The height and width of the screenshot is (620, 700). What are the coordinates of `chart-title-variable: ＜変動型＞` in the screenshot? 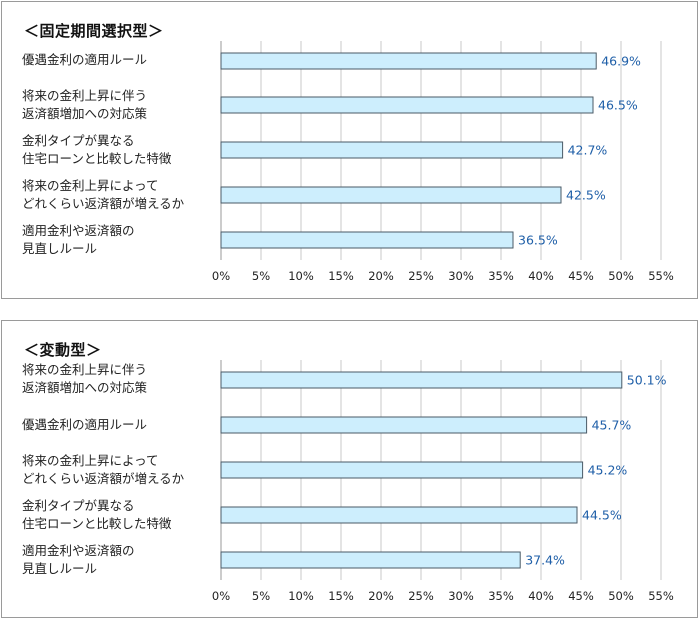 It's located at (63, 350).